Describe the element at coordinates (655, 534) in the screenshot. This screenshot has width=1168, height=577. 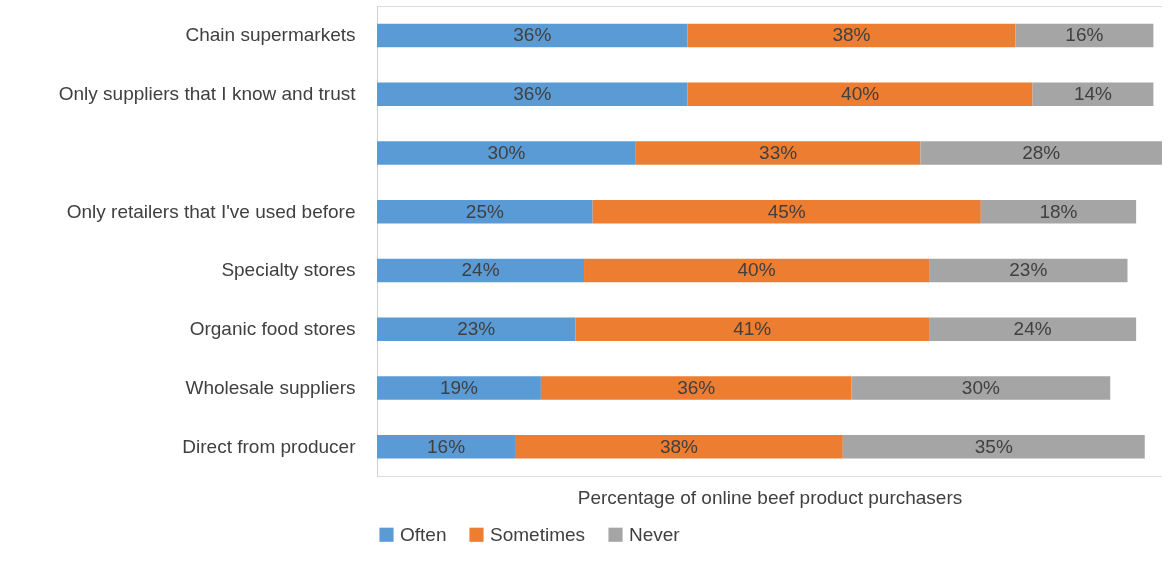
I see `legend-label: Never` at that location.